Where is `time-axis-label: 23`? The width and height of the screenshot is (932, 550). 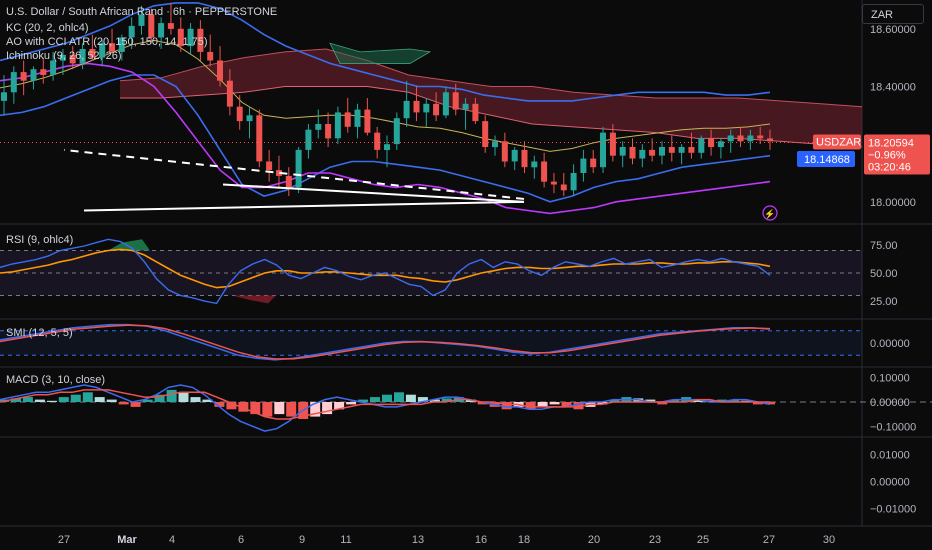
time-axis-label: 23 is located at coordinates (655, 540).